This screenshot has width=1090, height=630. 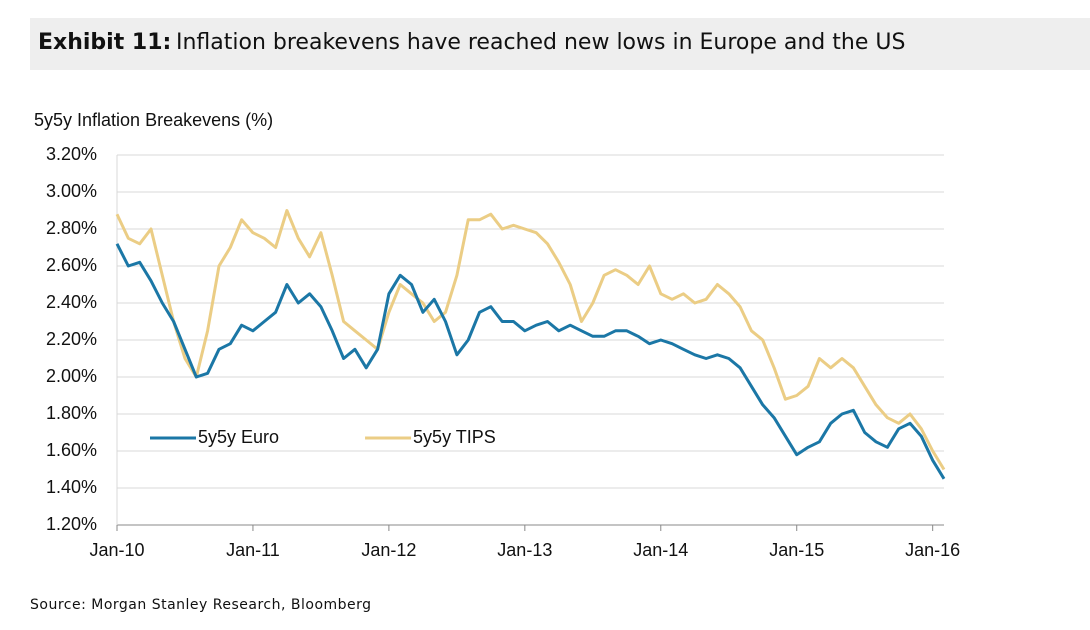 I want to click on y-tick-label: 2.60%, so click(x=71, y=265).